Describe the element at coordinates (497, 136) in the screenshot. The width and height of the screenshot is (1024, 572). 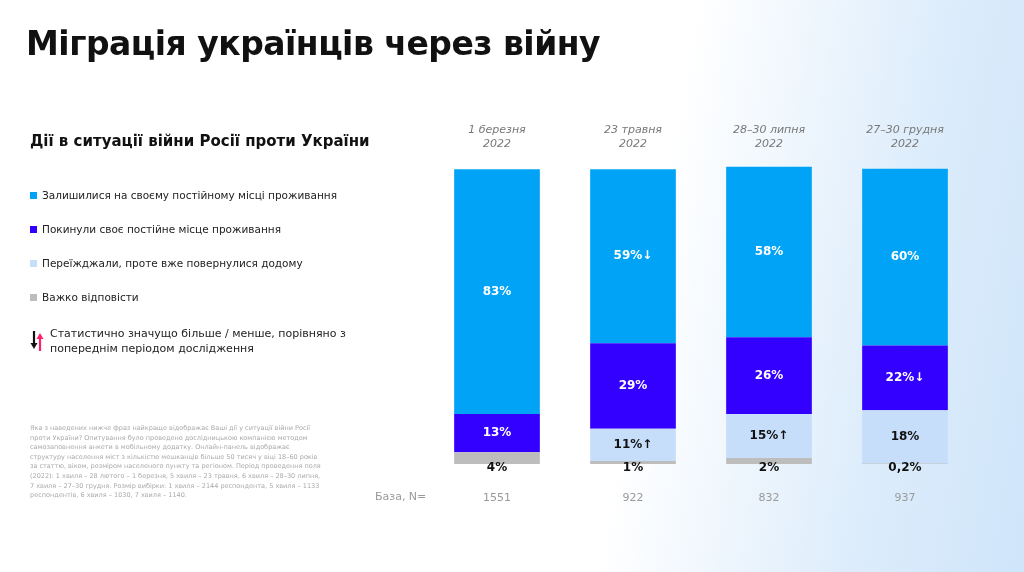
I see `x-tick-label: 1 березня 2022` at that location.